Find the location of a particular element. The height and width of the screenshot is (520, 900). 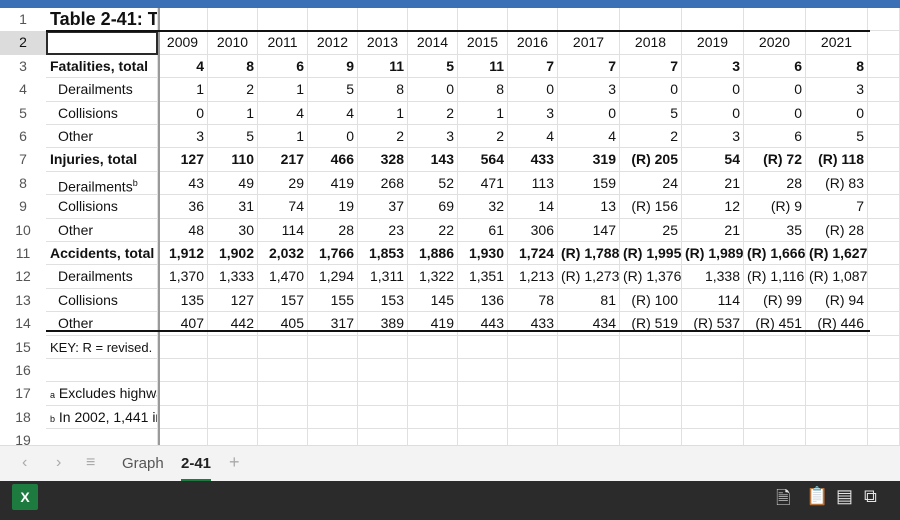

data-cell: 23 is located at coordinates (383, 230).